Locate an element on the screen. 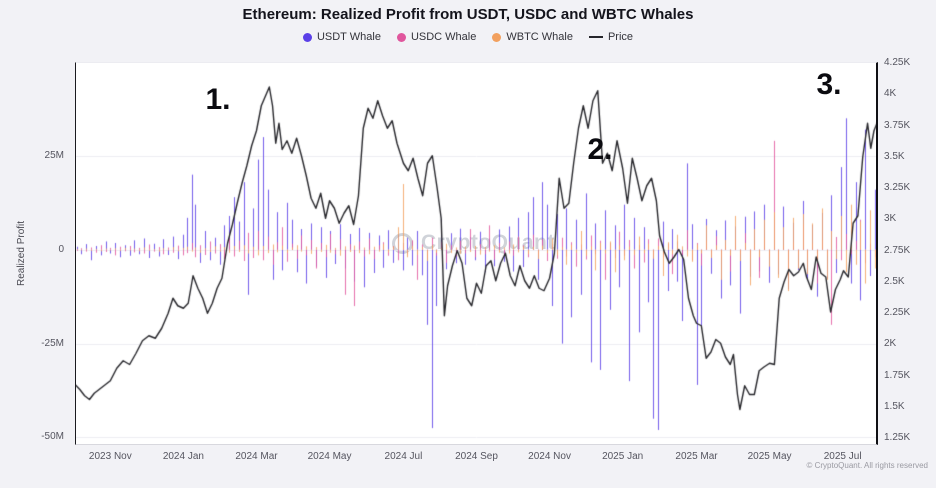 The width and height of the screenshot is (936, 488). x-tick-2024-mar: 2024 Mar is located at coordinates (256, 456).